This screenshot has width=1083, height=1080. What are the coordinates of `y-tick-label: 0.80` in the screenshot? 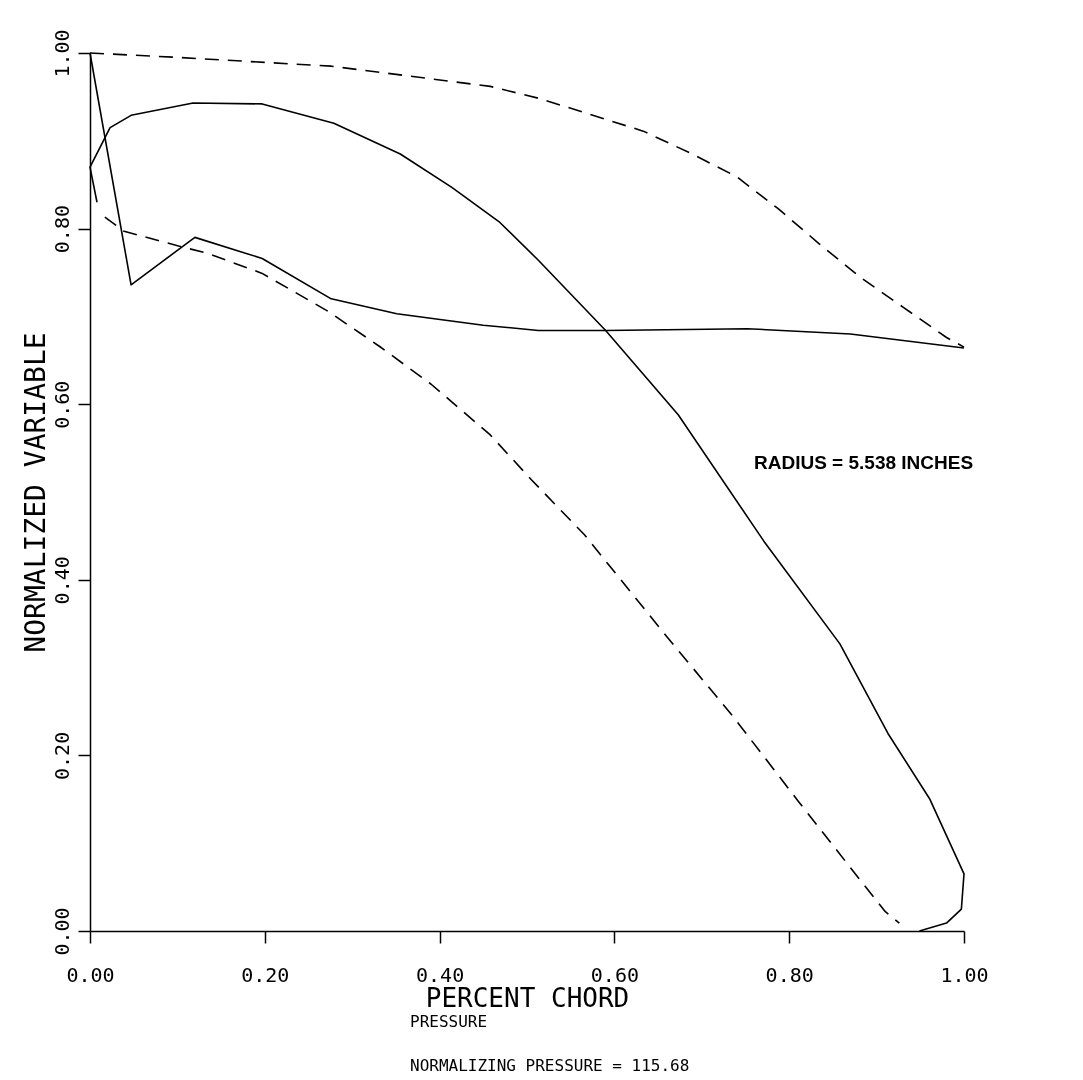 It's located at (61, 229).